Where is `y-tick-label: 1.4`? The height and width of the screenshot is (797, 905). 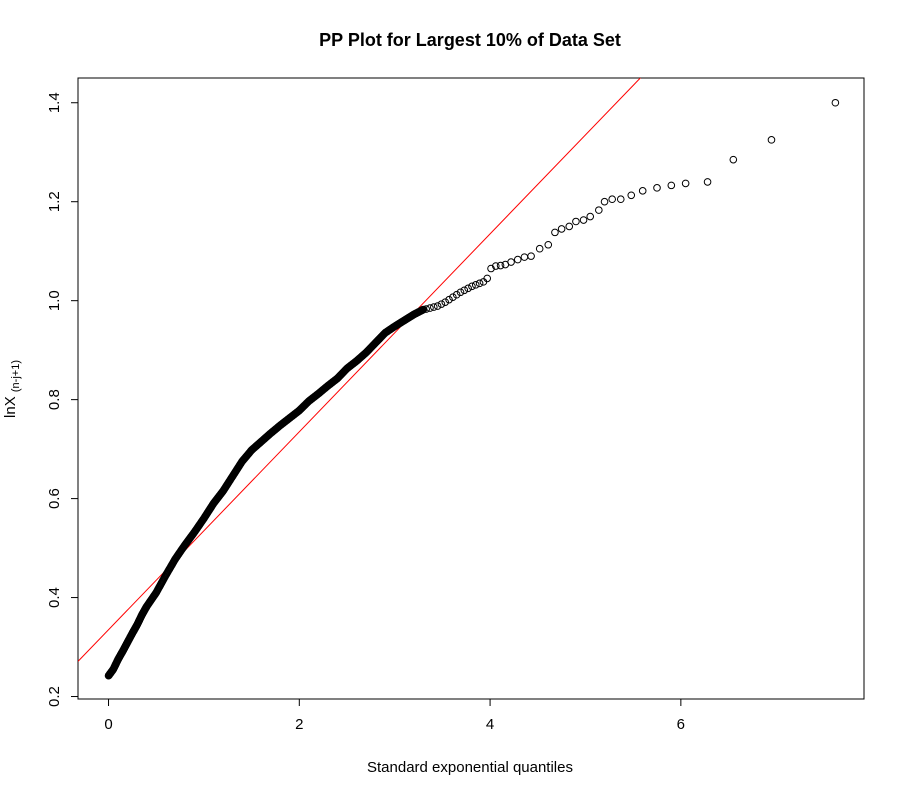
y-tick-label: 1.4 is located at coordinates (54, 102).